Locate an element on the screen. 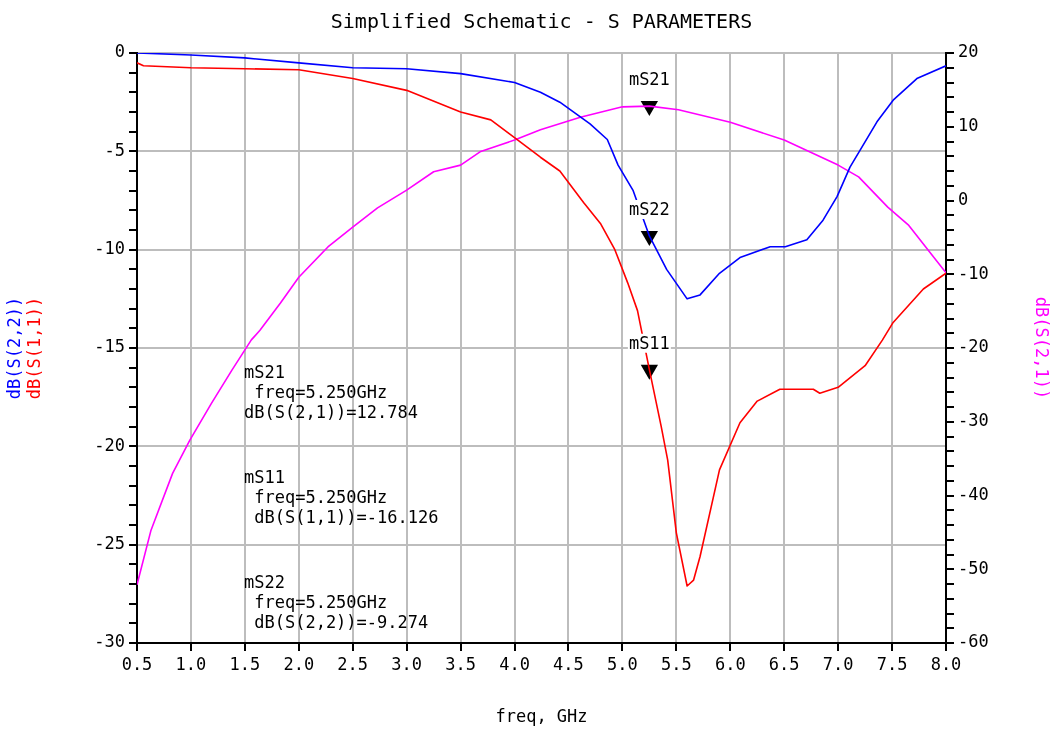 The width and height of the screenshot is (1055, 731). y-tick-label: -25 is located at coordinates (109, 543).